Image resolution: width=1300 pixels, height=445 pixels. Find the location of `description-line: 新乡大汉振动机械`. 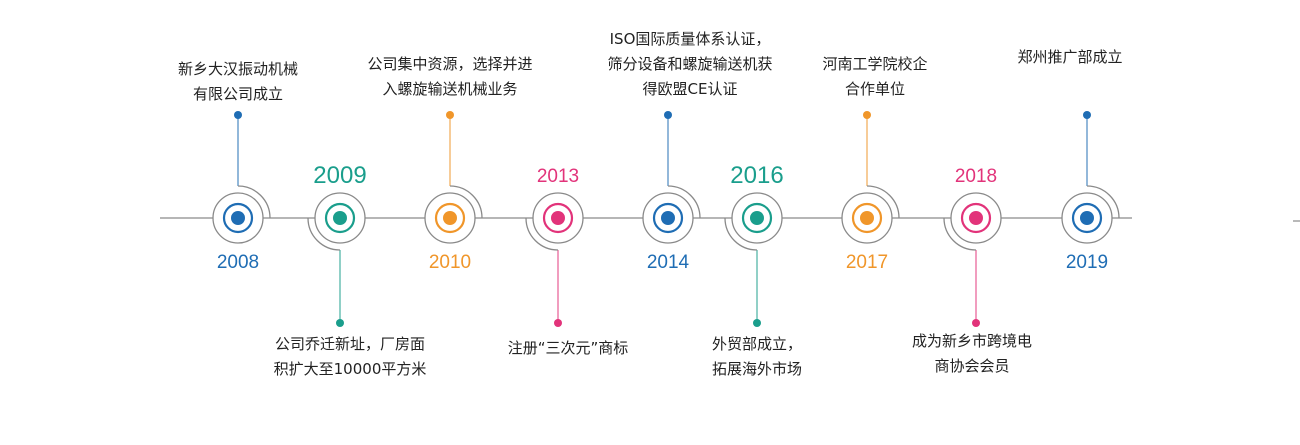

description-line: 新乡大汉振动机械 is located at coordinates (238, 69).